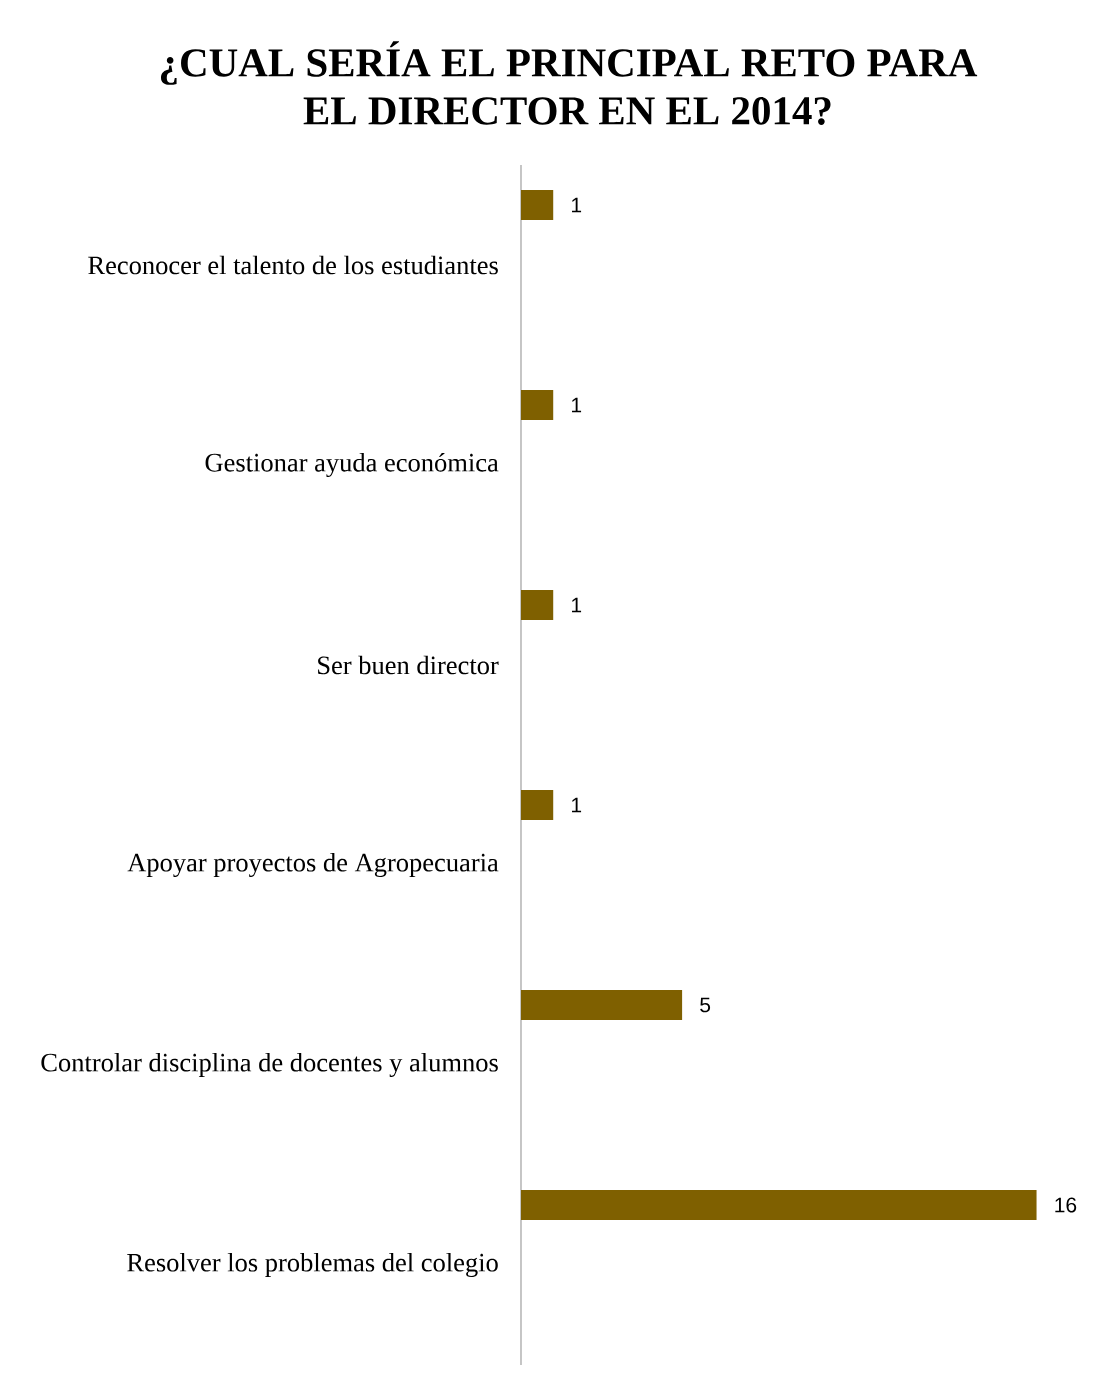 Image resolution: width=1115 pixels, height=1387 pixels. What do you see at coordinates (569, 83) in the screenshot?
I see `chart-title: ¿CUAL SERÍA EL PRINCIPAL RETO PARA EL DIRECTOR EN EL 2014?` at bounding box center [569, 83].